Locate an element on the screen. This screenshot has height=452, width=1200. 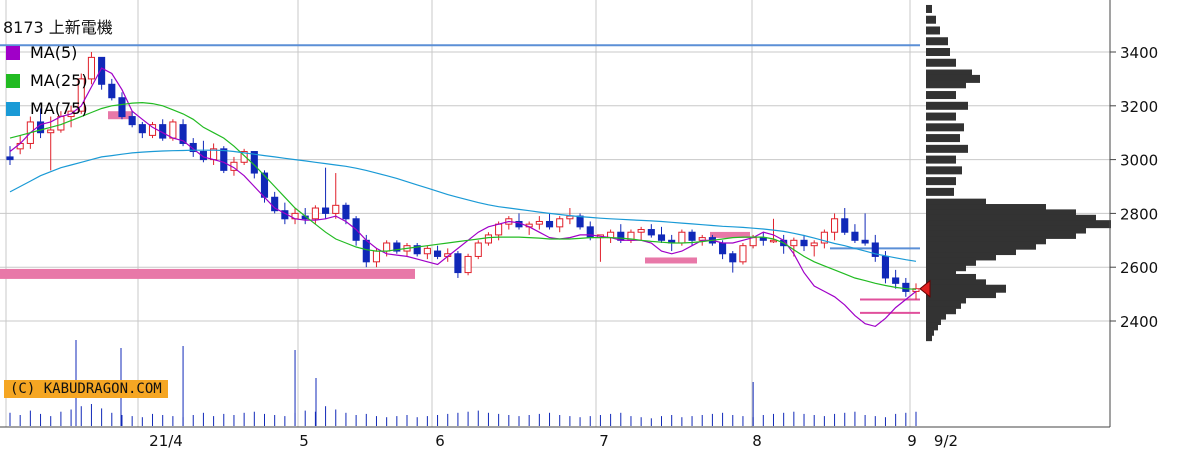
legend-label-ma75: MA(75) is located at coordinates (59, 108).